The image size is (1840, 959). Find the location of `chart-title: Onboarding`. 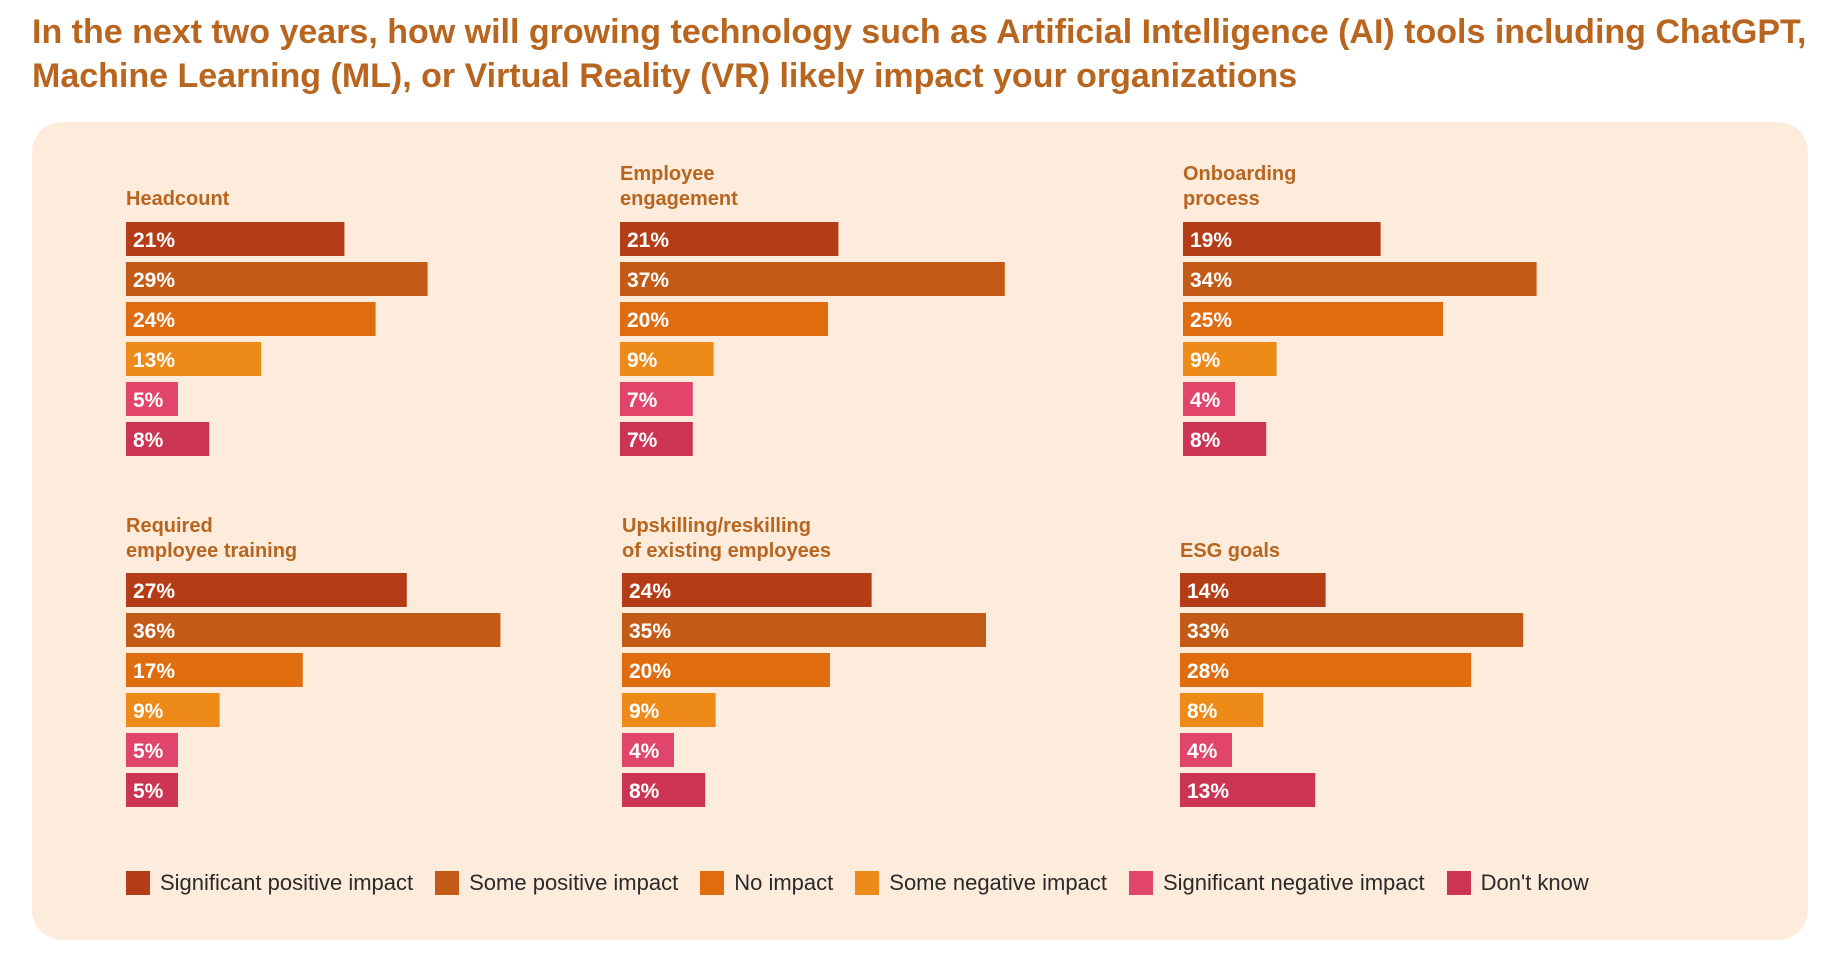

chart-title: Onboarding is located at coordinates (1239, 174).